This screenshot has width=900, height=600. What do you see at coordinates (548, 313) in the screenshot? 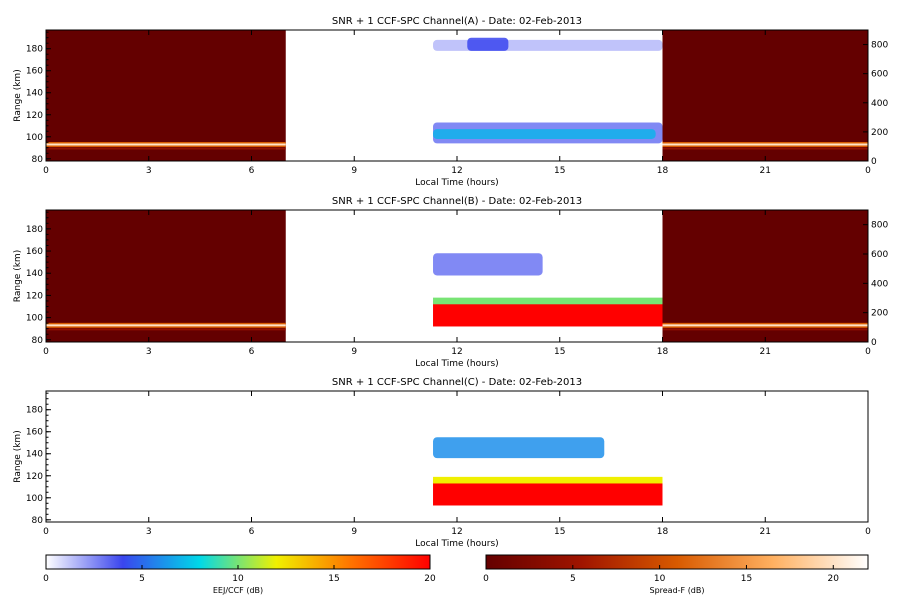
I see `eej-lower-layer` at bounding box center [548, 313].